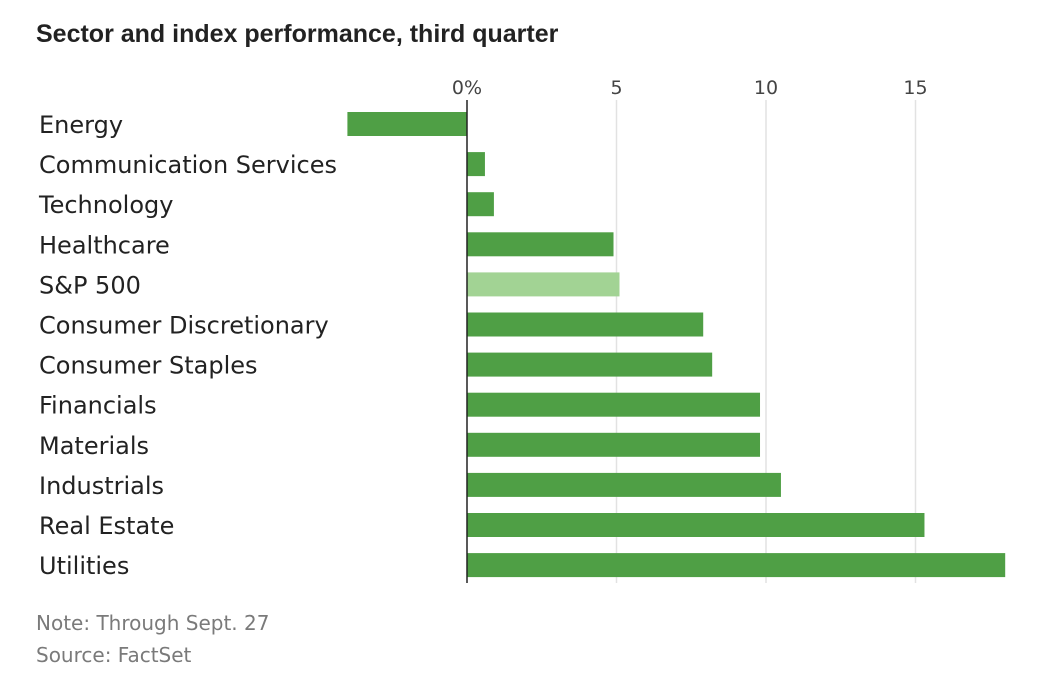 The height and width of the screenshot is (689, 1045). What do you see at coordinates (766, 88) in the screenshot?
I see `x-tick-label: 10` at bounding box center [766, 88].